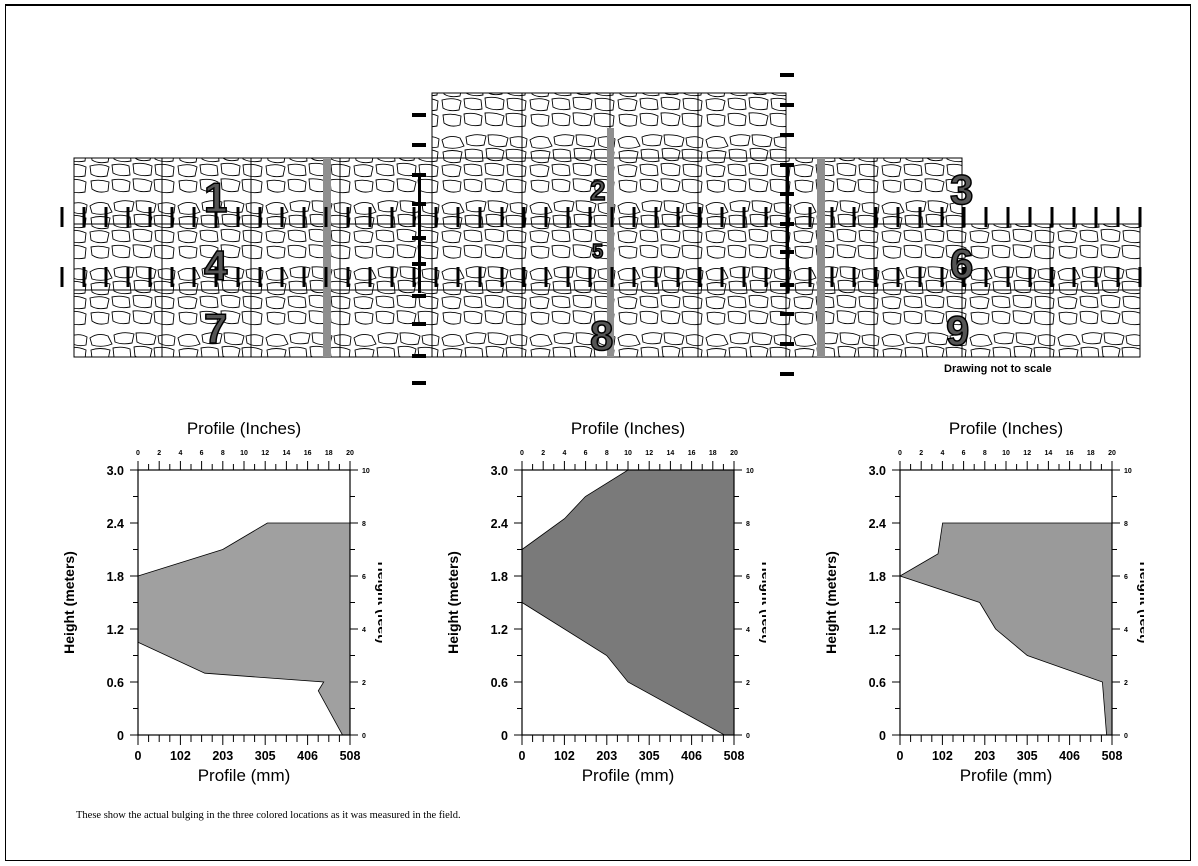  I want to click on survey-stakes, so click(603, 229).